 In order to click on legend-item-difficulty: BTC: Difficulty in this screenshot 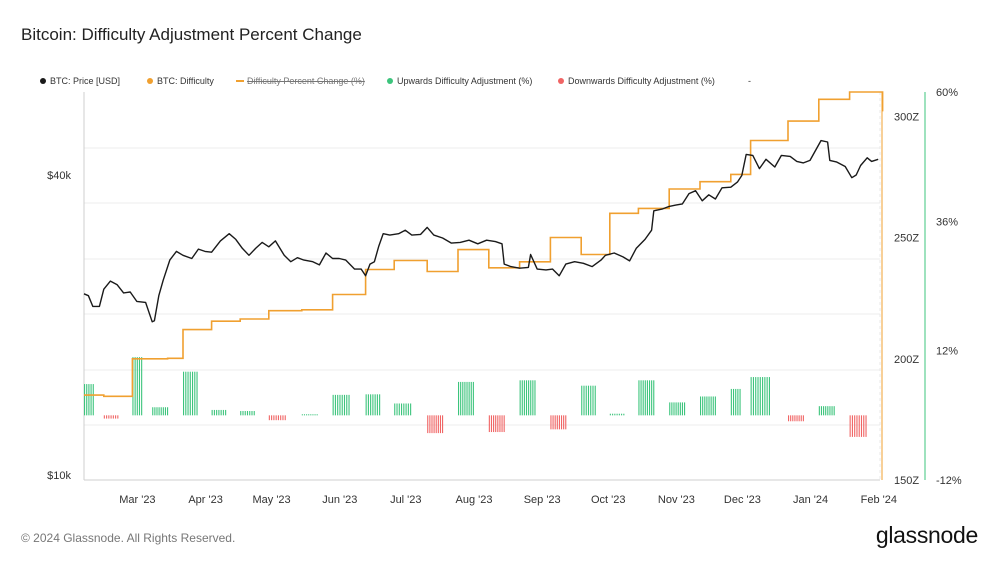, I will do `click(180, 81)`.